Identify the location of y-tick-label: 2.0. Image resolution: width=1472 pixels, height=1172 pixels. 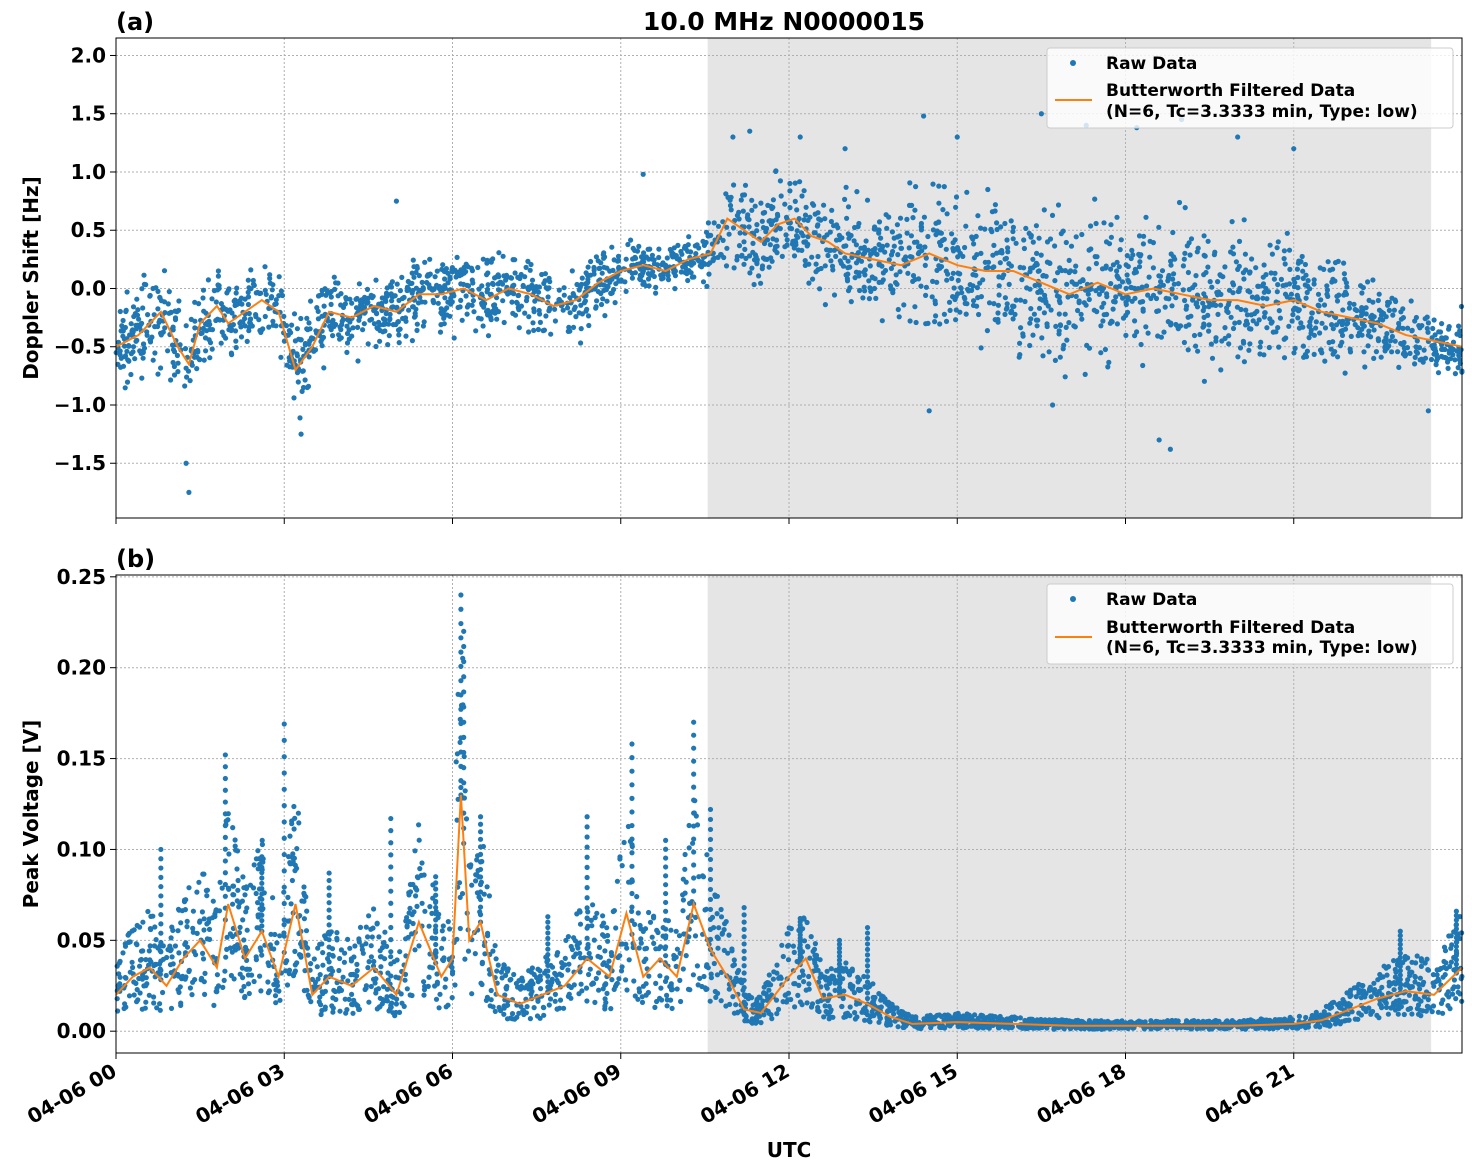
(88, 55).